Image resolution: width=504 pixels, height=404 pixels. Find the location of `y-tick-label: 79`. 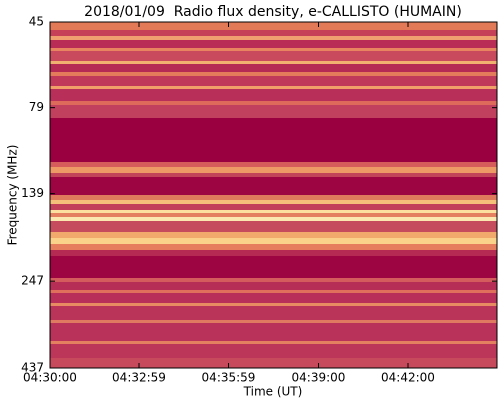

y-tick-label: 79 is located at coordinates (36, 107).